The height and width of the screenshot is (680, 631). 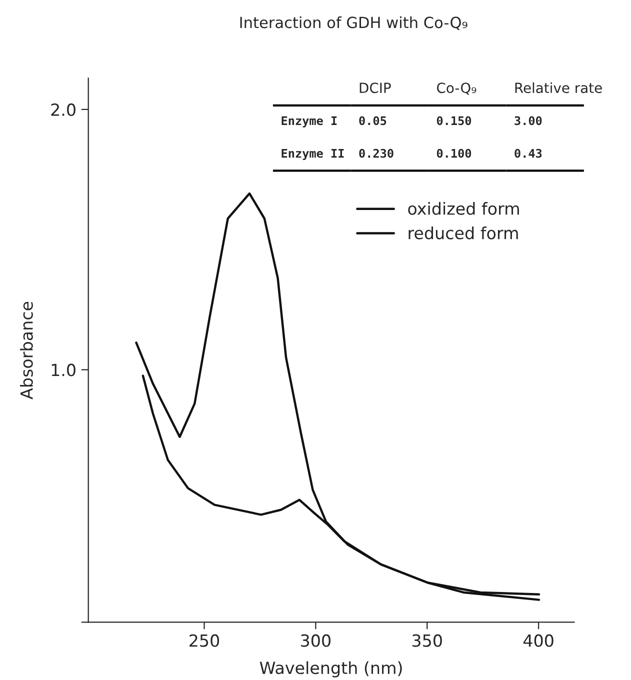 I want to click on annotation: Enzyme I, so click(x=309, y=122).